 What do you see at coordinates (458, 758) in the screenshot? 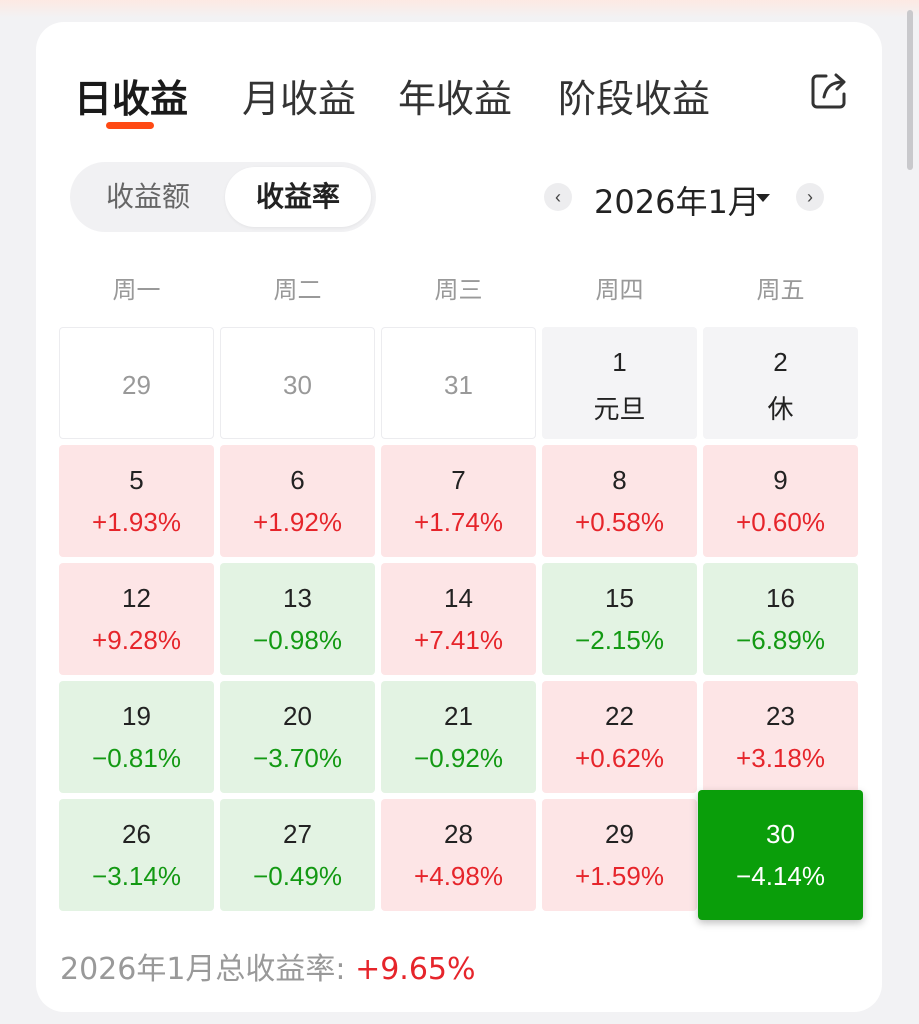
I see `day-return-rate: −0.92%` at bounding box center [458, 758].